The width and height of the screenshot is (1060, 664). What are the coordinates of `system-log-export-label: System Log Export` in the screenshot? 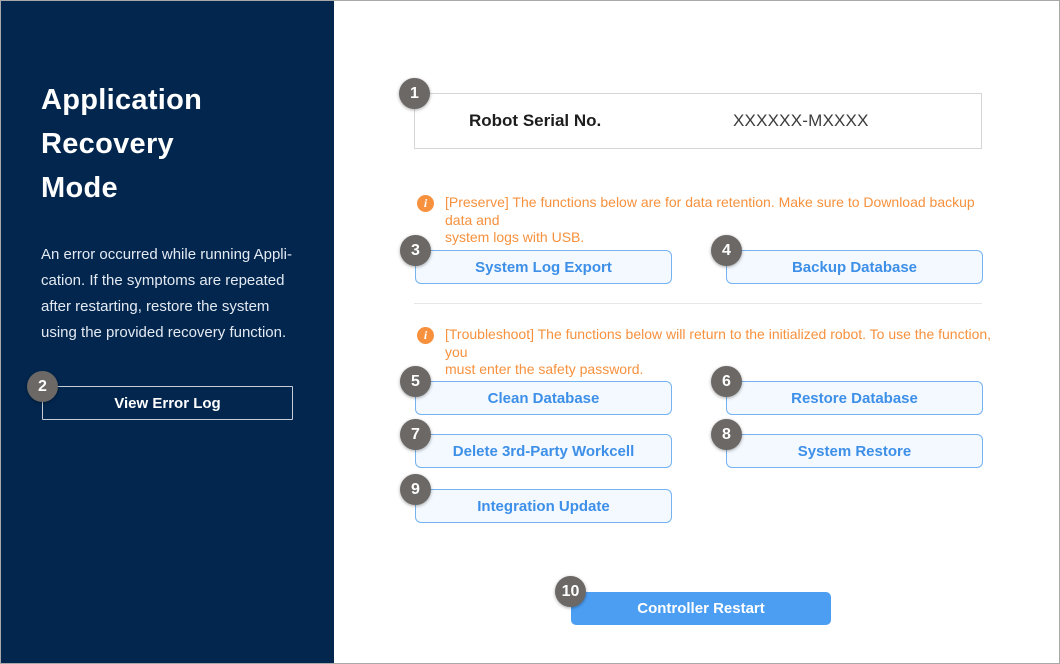 It's located at (543, 267).